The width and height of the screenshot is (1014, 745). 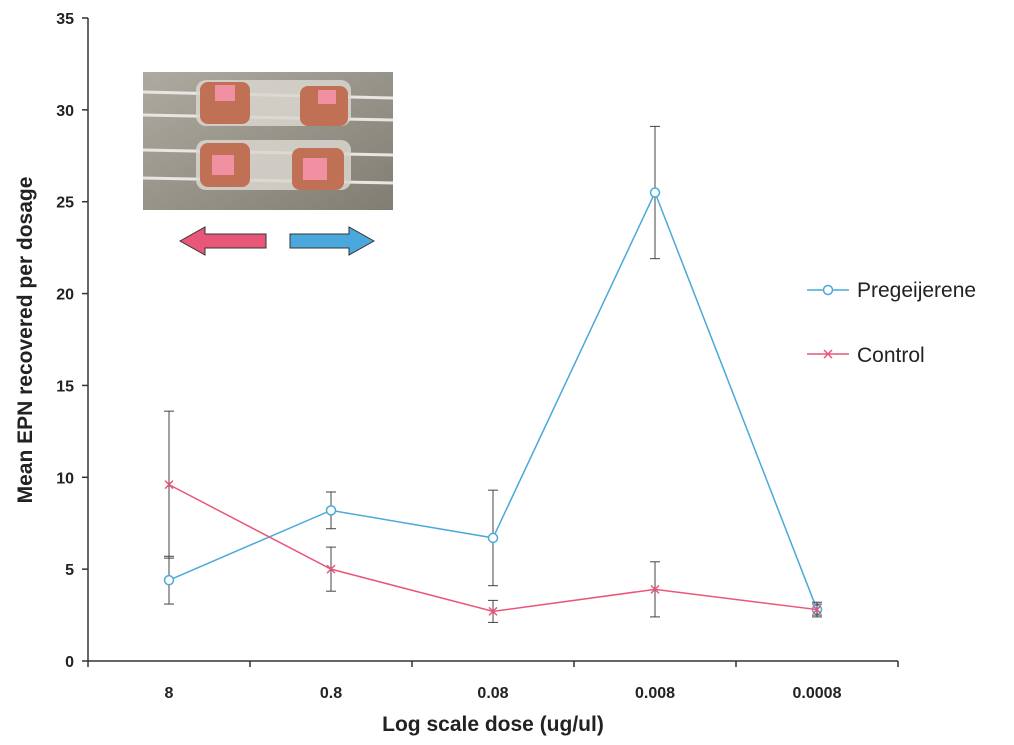 What do you see at coordinates (222, 241) in the screenshot?
I see `arrow-left-icon` at bounding box center [222, 241].